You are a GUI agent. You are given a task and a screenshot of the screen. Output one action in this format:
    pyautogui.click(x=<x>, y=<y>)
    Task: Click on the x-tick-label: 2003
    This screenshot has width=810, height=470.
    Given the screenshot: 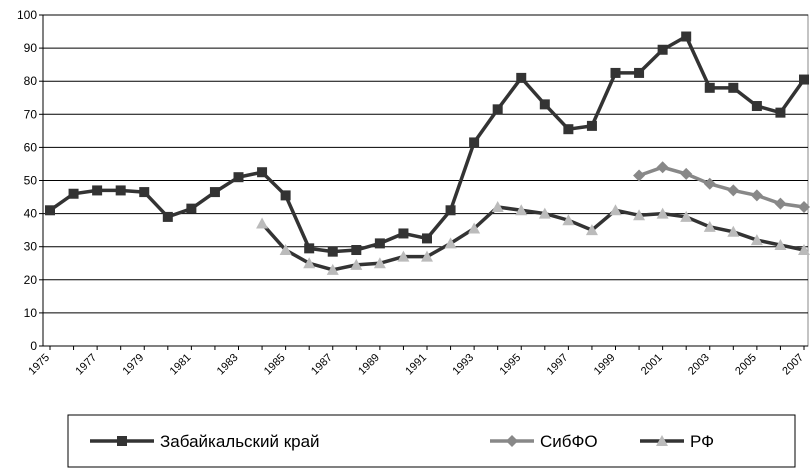 What is the action you would take?
    pyautogui.click(x=699, y=365)
    